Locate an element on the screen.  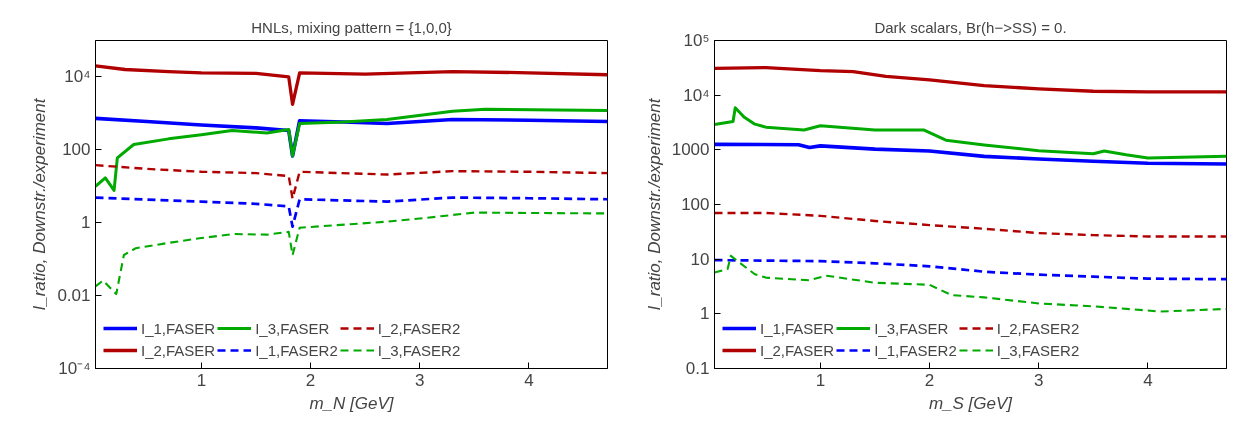
y-tick-label: 10⁻⁴ is located at coordinates (74, 368).